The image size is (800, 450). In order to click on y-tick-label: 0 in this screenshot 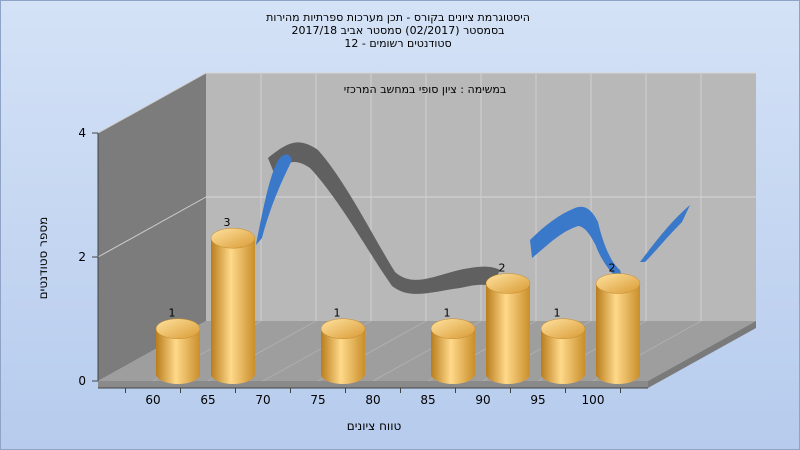, I will do `click(82, 381)`.